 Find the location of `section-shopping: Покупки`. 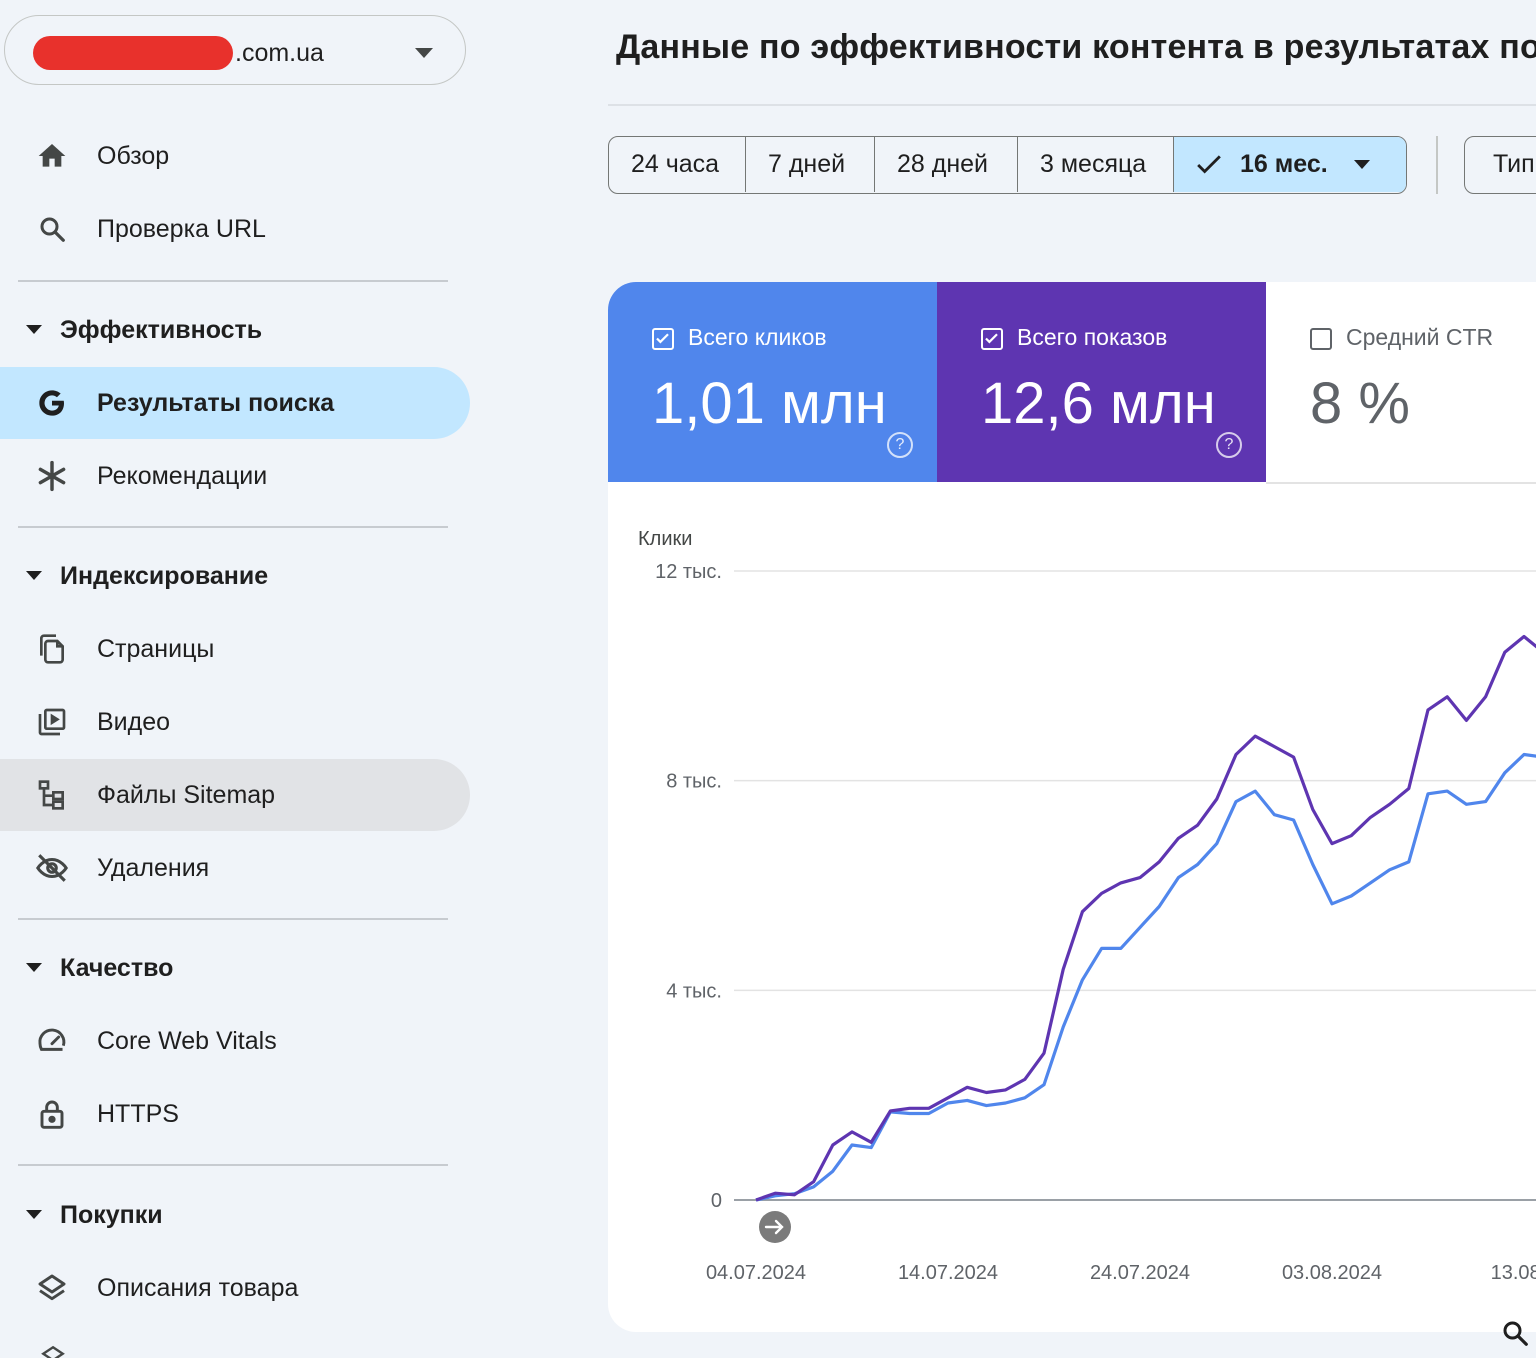

section-shopping: Покупки is located at coordinates (235, 1215).